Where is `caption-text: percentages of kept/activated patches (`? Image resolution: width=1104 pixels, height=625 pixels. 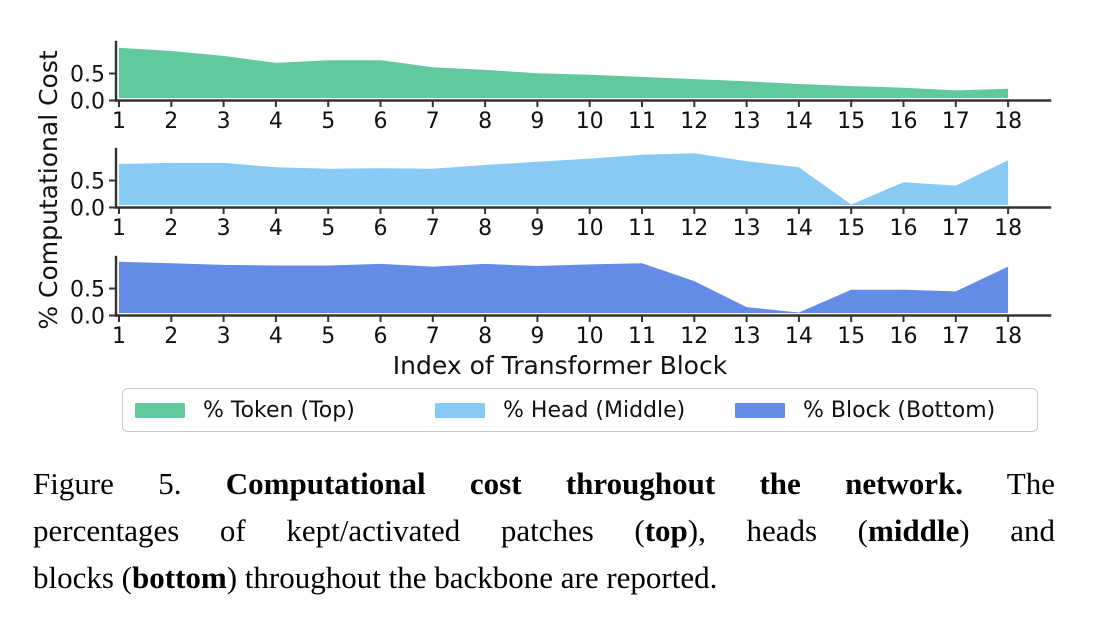 caption-text: percentages of kept/activated patches ( is located at coordinates (339, 530).